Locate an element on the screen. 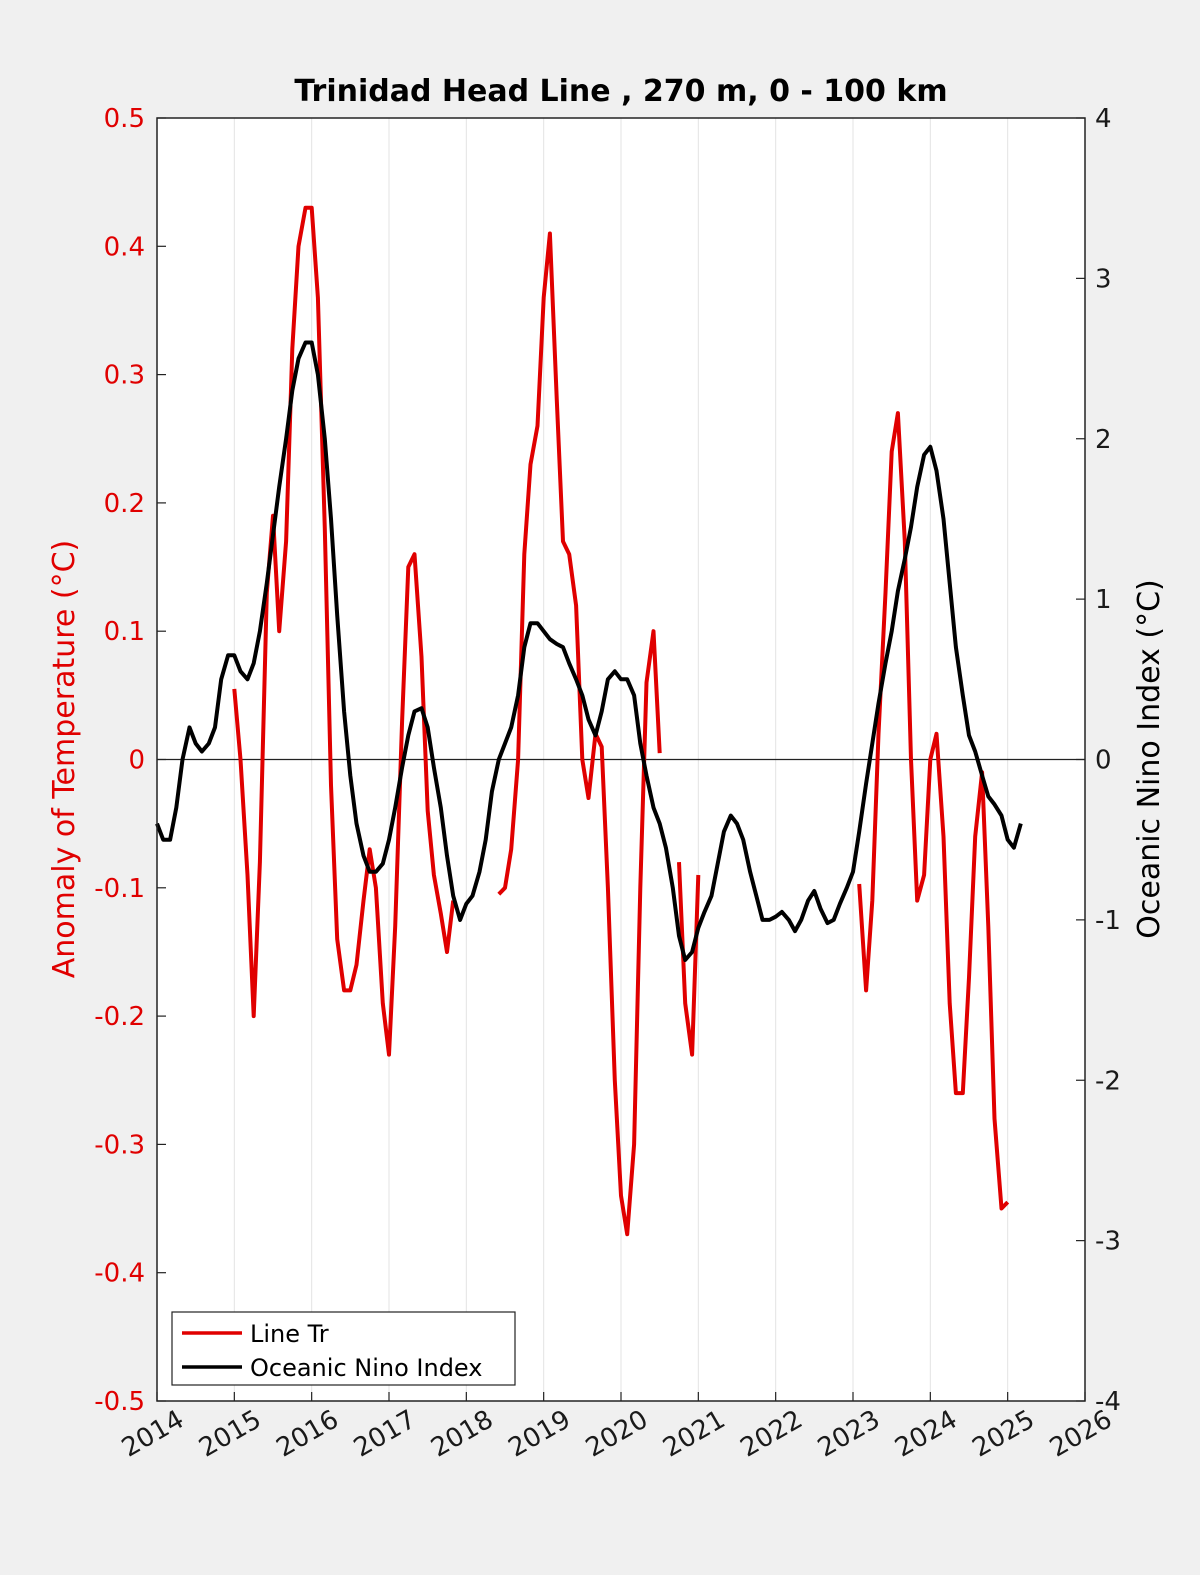 The width and height of the screenshot is (1200, 1575). chart-title: Trinidad Head Line , 270 m, 0 - 100 km is located at coordinates (620, 91).